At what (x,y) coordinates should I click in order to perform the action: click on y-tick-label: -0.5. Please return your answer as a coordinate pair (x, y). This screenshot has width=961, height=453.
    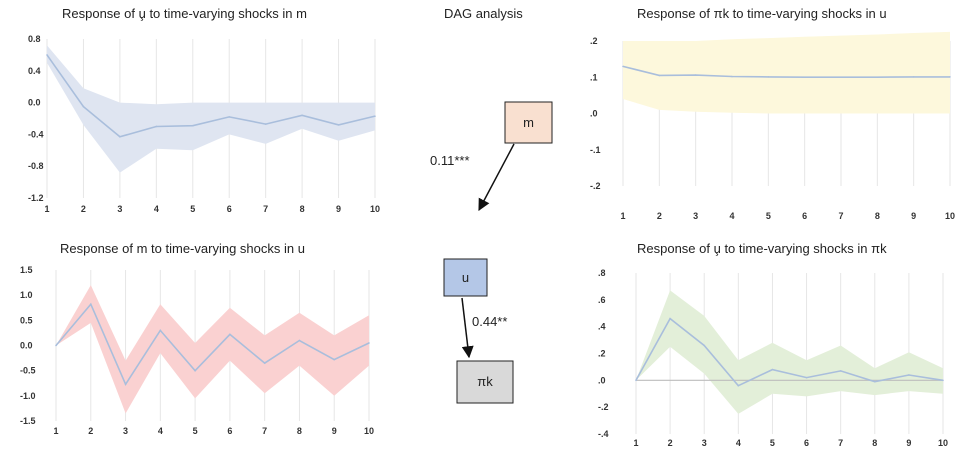
    Looking at the image, I should click on (28, 371).